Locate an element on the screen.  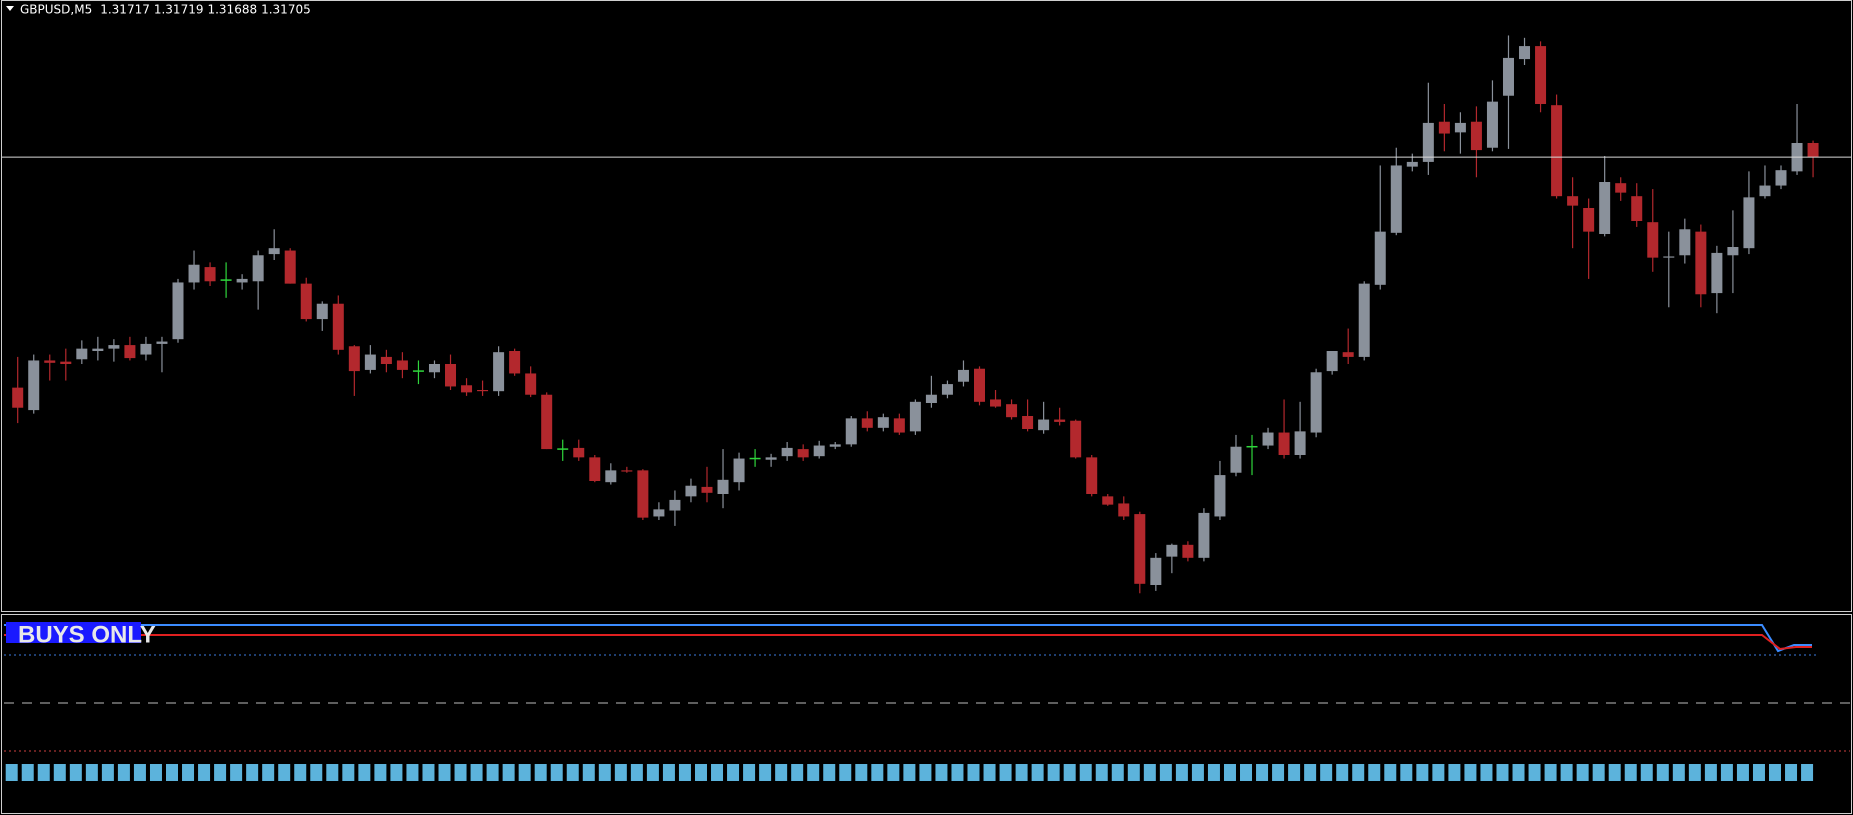
header-price: 1.31719 is located at coordinates (179, 10).